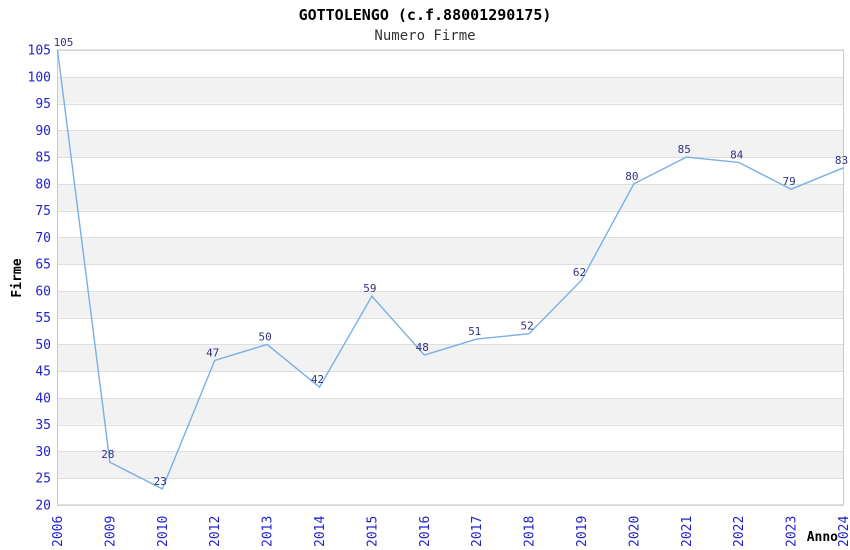 The image size is (850, 550). I want to click on x-tick-label: 2015, so click(372, 531).